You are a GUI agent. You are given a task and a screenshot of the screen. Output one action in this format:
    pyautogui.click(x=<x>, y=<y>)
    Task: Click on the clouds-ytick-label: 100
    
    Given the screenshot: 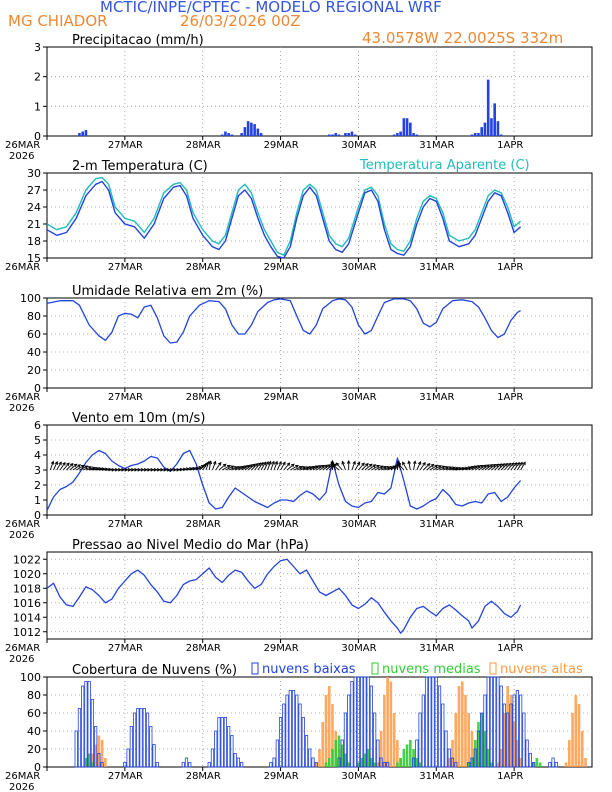 What is the action you would take?
    pyautogui.click(x=30, y=677)
    